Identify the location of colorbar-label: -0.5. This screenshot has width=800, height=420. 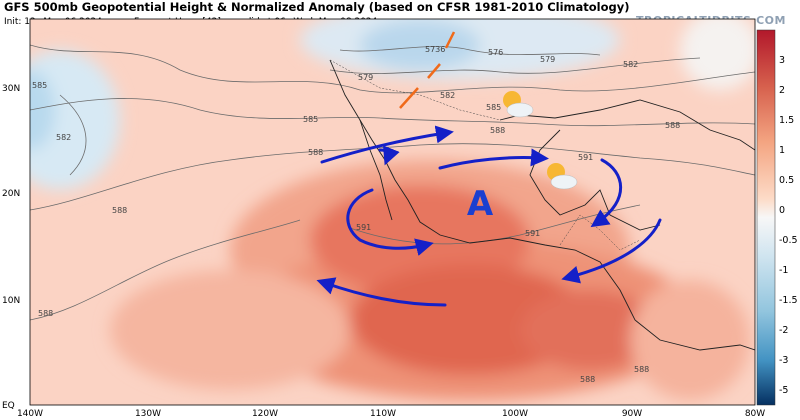
(788, 240).